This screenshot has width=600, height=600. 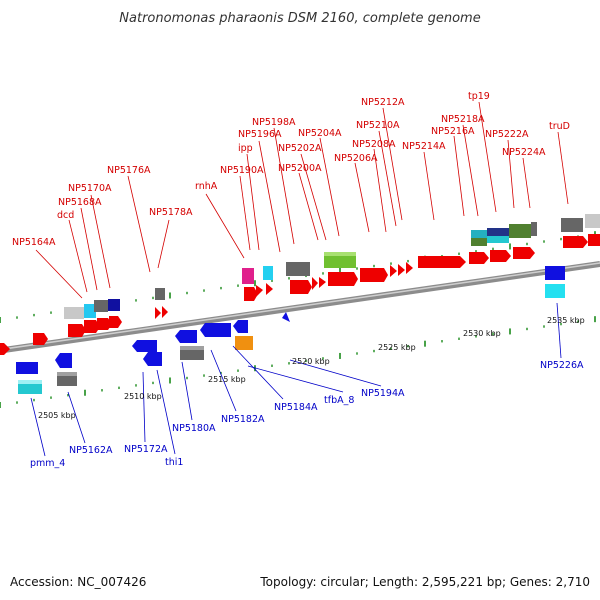 I want to click on gene-label: NP5172A, so click(x=146, y=449).